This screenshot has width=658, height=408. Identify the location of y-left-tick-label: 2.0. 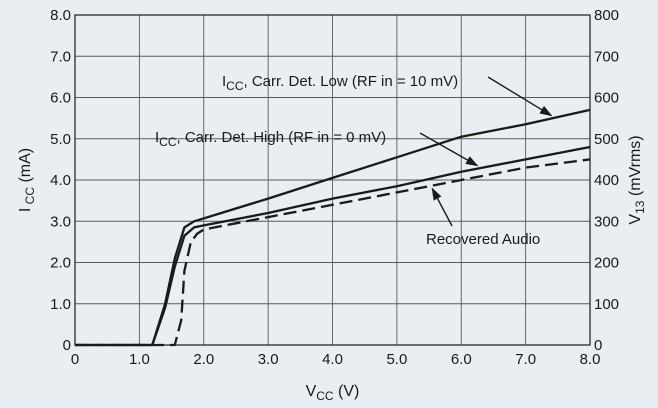
(60, 263).